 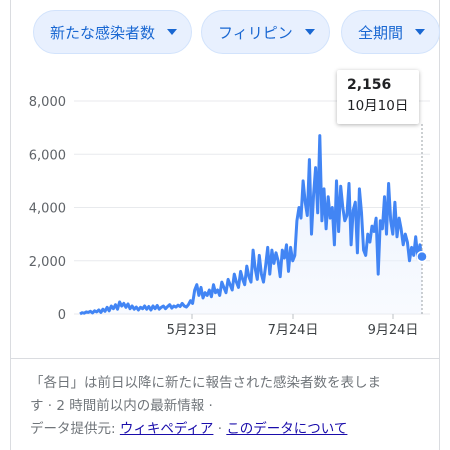 I want to click on tooltip-value: 2,156, so click(x=369, y=85).